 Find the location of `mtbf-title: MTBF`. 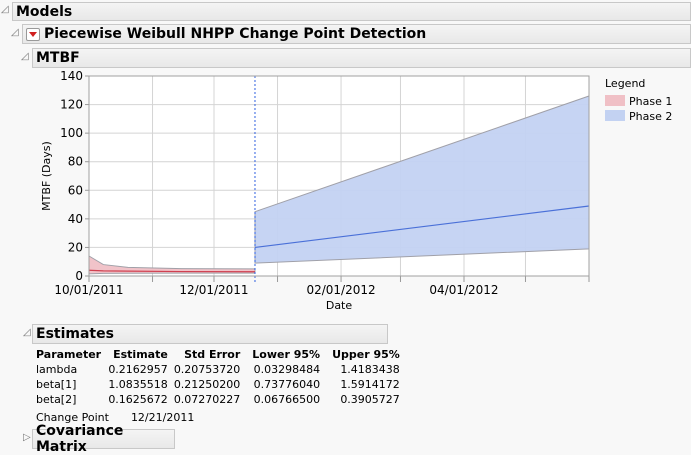

mtbf-title: MTBF is located at coordinates (58, 58).